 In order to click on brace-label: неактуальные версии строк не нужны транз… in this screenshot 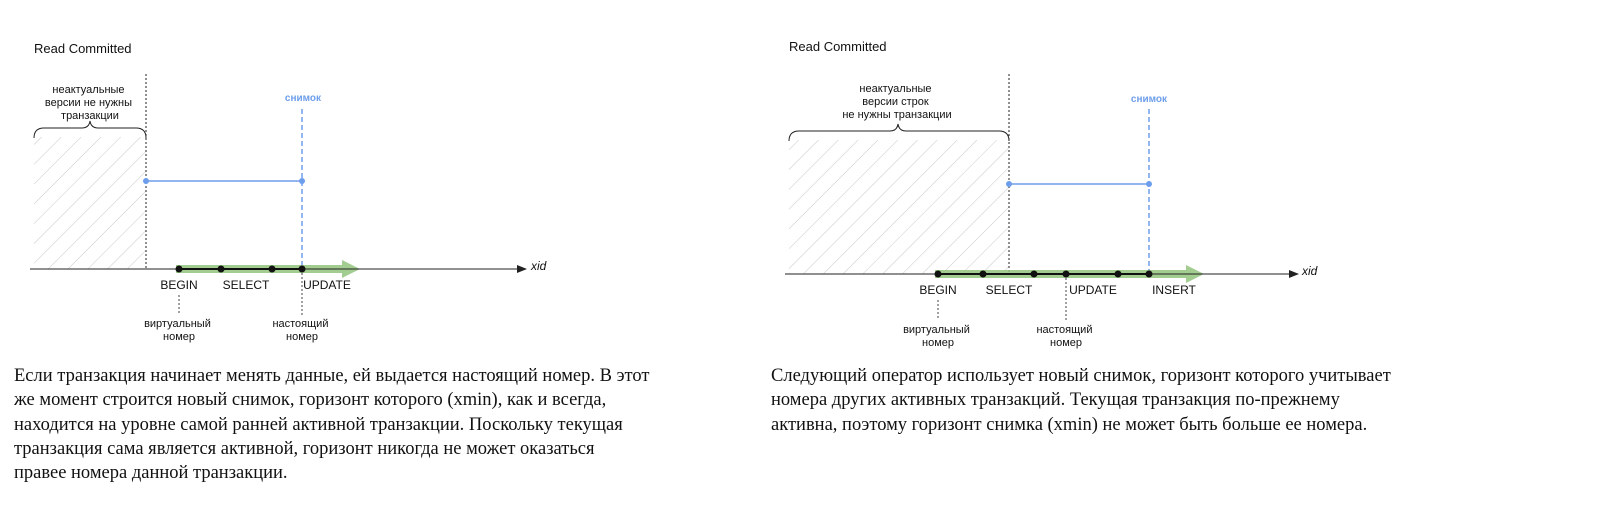, I will do `click(896, 102)`.